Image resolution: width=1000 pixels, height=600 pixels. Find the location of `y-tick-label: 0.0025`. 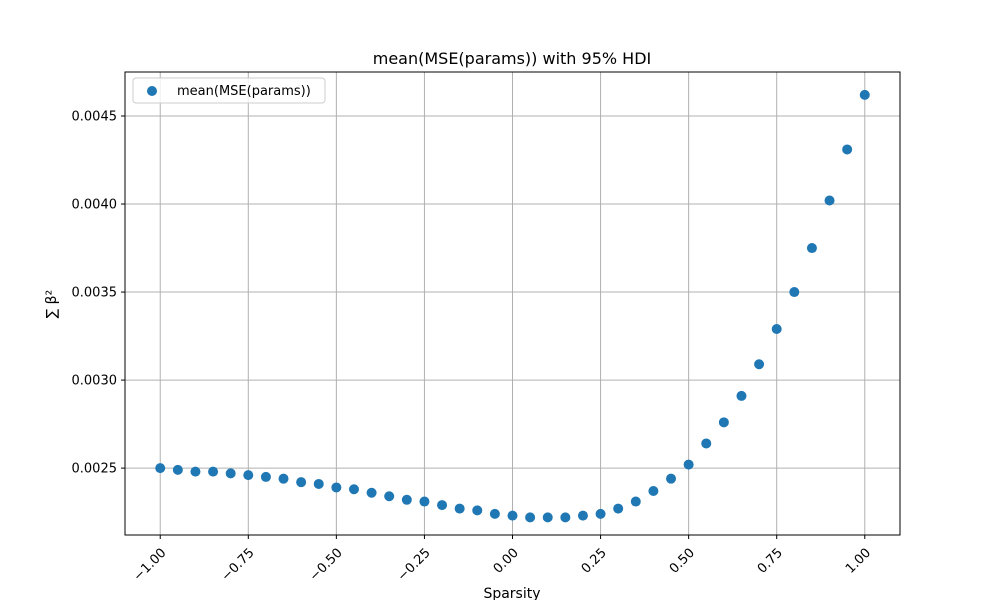

y-tick-label: 0.0025 is located at coordinates (95, 469).